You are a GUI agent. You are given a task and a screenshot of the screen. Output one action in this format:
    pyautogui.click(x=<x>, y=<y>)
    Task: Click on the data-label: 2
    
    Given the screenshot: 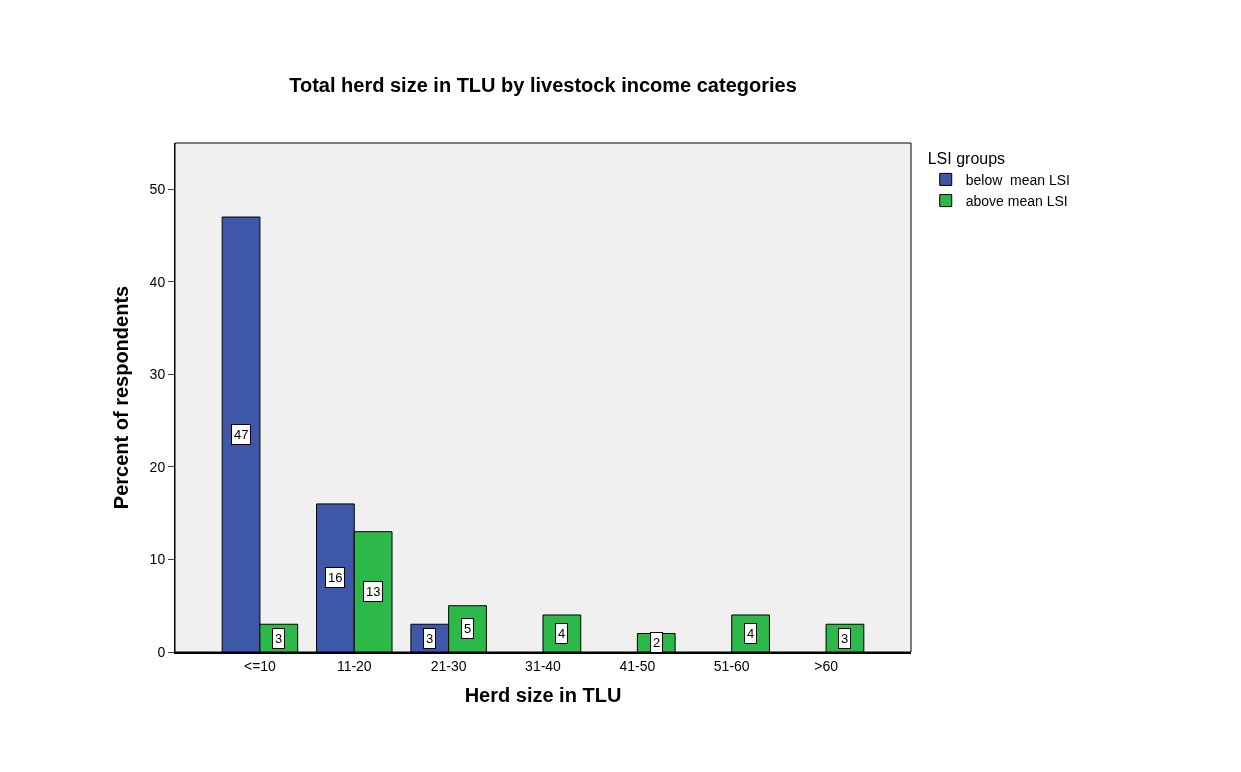 What is the action you would take?
    pyautogui.click(x=657, y=642)
    